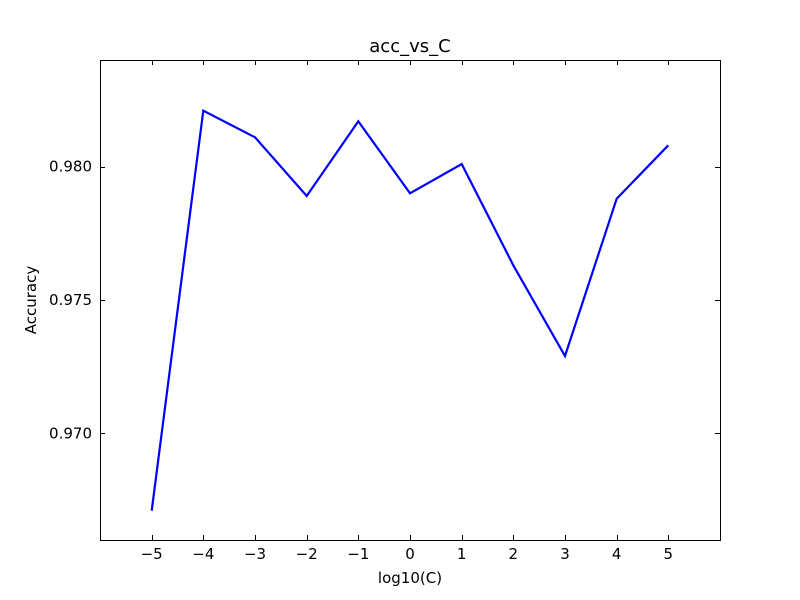 The width and height of the screenshot is (800, 600). I want to click on x-tick-label: 3, so click(565, 554).